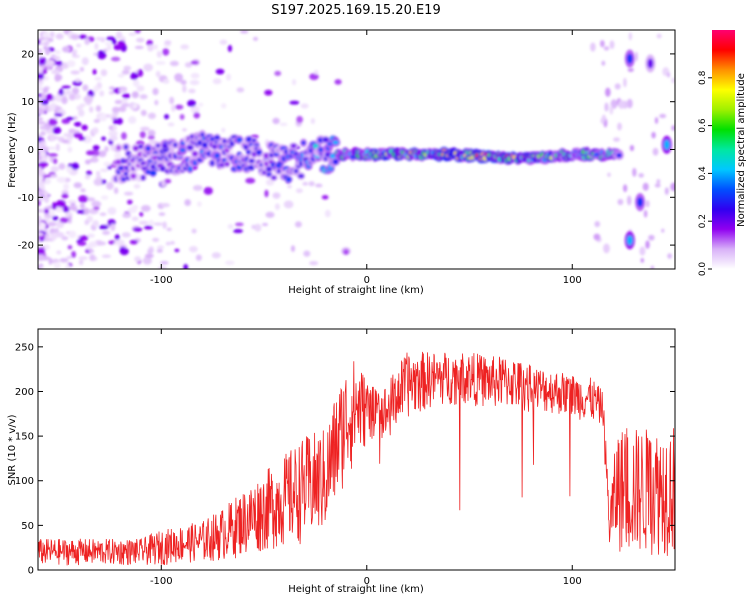  What do you see at coordinates (161, 581) in the screenshot?
I see `snr-xtick-label: -100` at bounding box center [161, 581].